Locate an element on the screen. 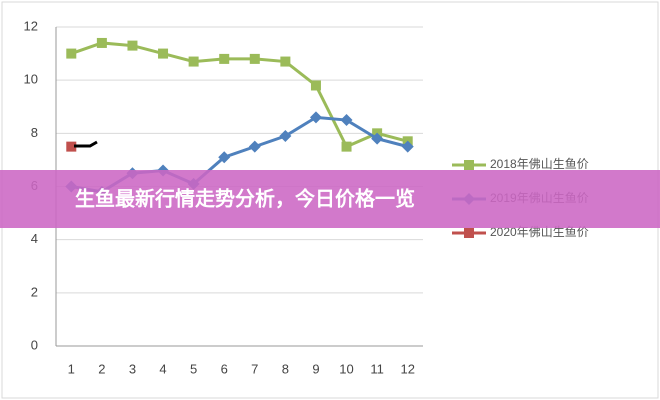 The width and height of the screenshot is (660, 400). x-tick-label: 12 is located at coordinates (407, 368).